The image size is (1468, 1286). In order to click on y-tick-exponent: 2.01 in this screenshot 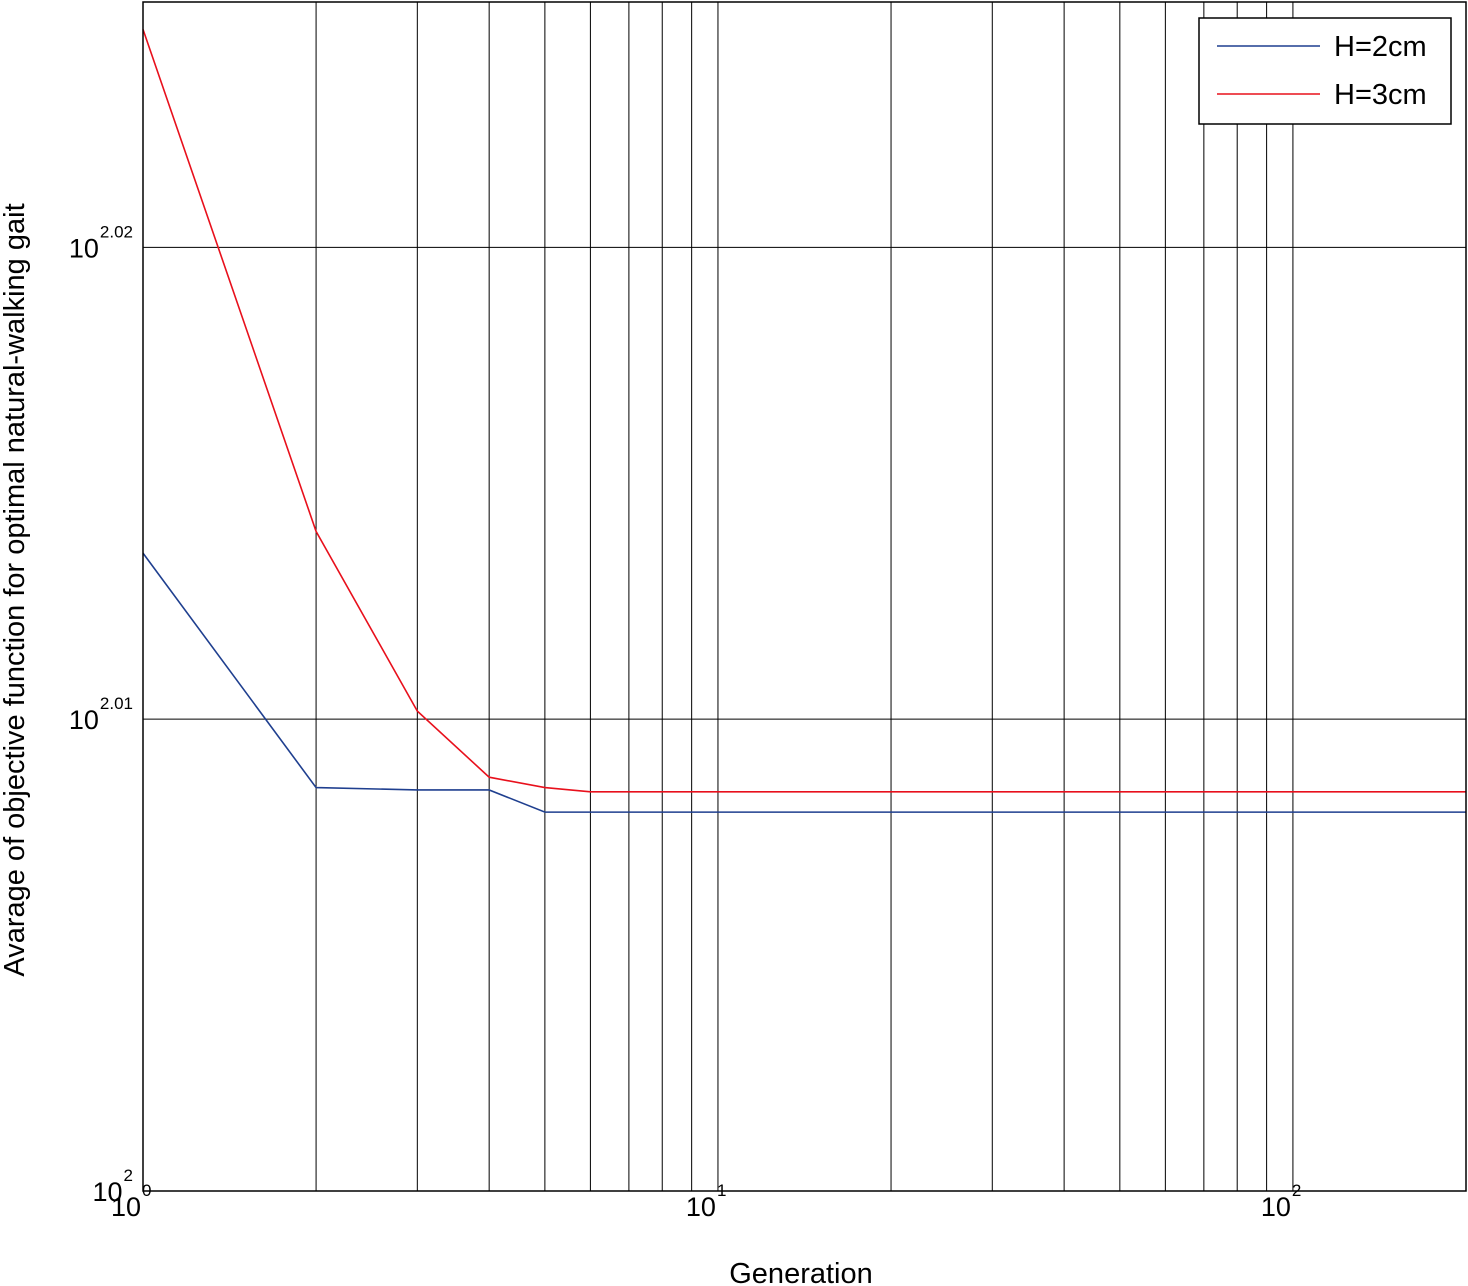, I will do `click(116, 703)`.